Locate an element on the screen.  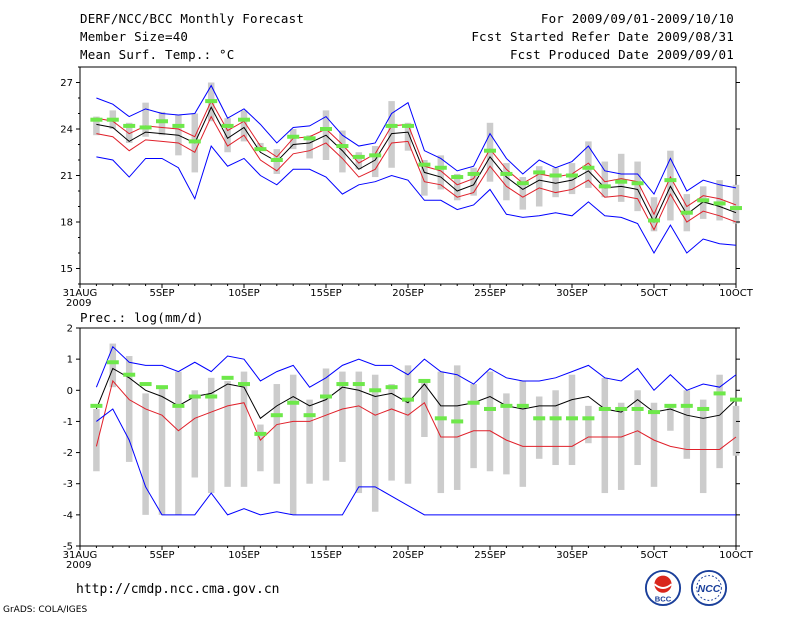
x-tick-label: 15SEP is located at coordinates (325, 293).